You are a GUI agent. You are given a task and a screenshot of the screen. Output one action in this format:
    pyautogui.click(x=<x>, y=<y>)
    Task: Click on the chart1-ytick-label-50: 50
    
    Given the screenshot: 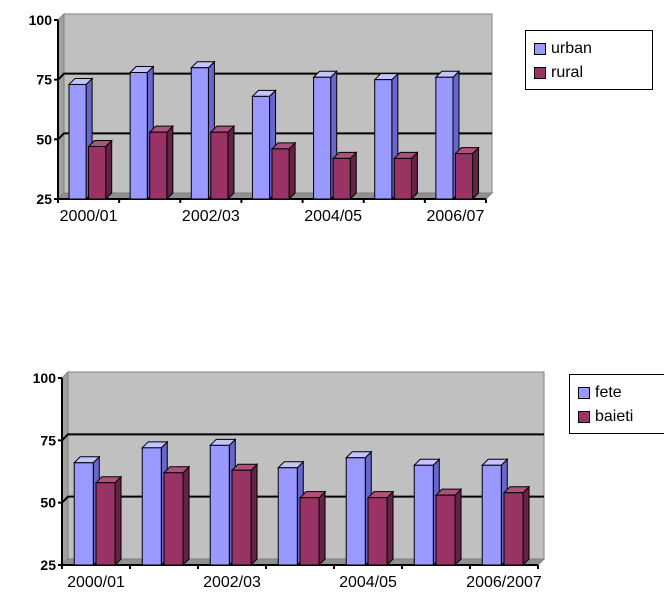 What is the action you would take?
    pyautogui.click(x=44, y=139)
    